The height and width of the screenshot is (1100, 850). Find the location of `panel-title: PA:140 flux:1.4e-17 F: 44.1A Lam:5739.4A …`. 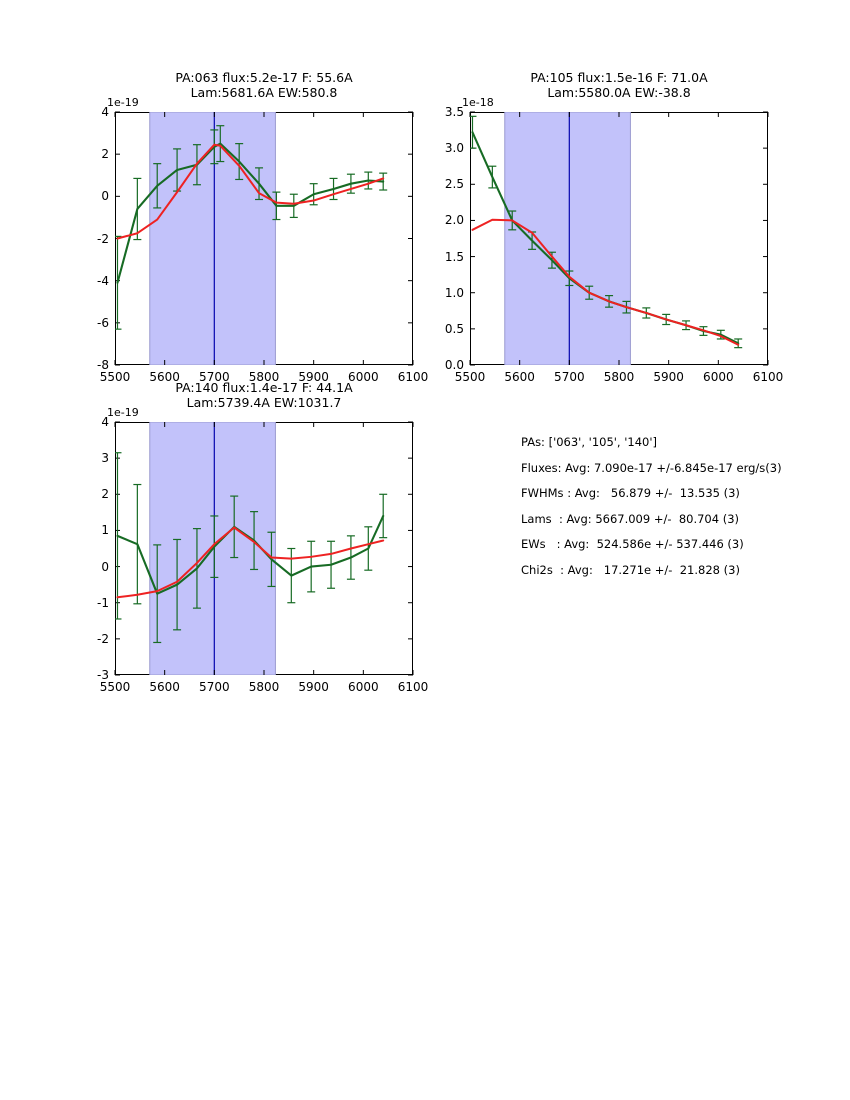

panel-title: PA:140 flux:1.4e-17 F: 44.1A Lam:5739.4A … is located at coordinates (264, 395).